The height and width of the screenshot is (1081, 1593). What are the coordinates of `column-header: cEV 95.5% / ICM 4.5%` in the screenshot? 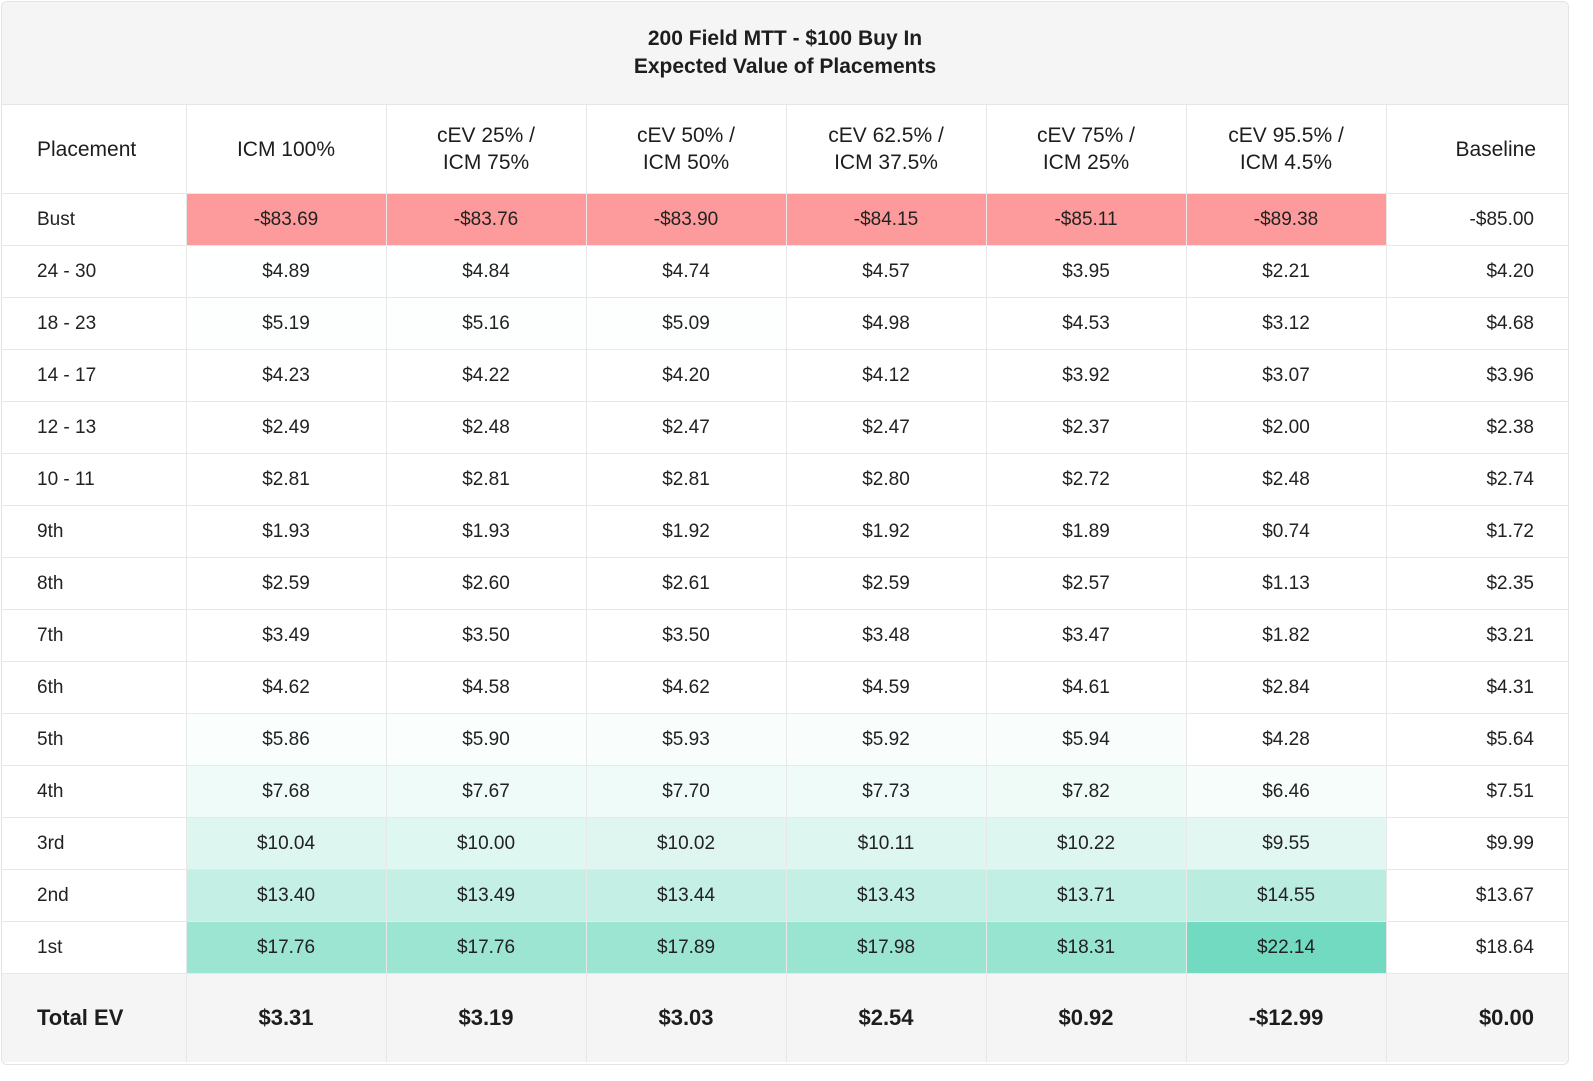 It's located at (1286, 149).